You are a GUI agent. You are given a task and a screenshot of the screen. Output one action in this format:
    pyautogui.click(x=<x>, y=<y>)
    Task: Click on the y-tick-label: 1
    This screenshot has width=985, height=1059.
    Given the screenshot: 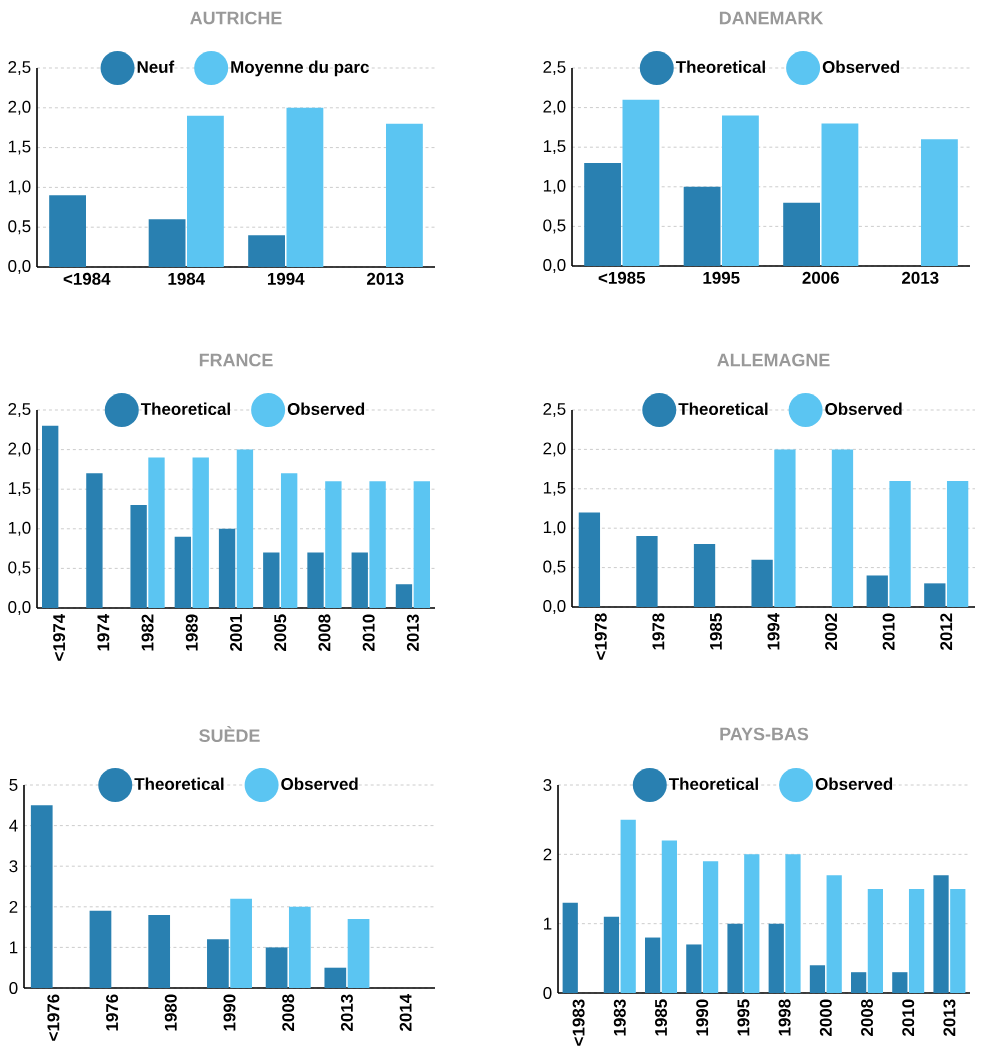 What is the action you would take?
    pyautogui.click(x=548, y=923)
    